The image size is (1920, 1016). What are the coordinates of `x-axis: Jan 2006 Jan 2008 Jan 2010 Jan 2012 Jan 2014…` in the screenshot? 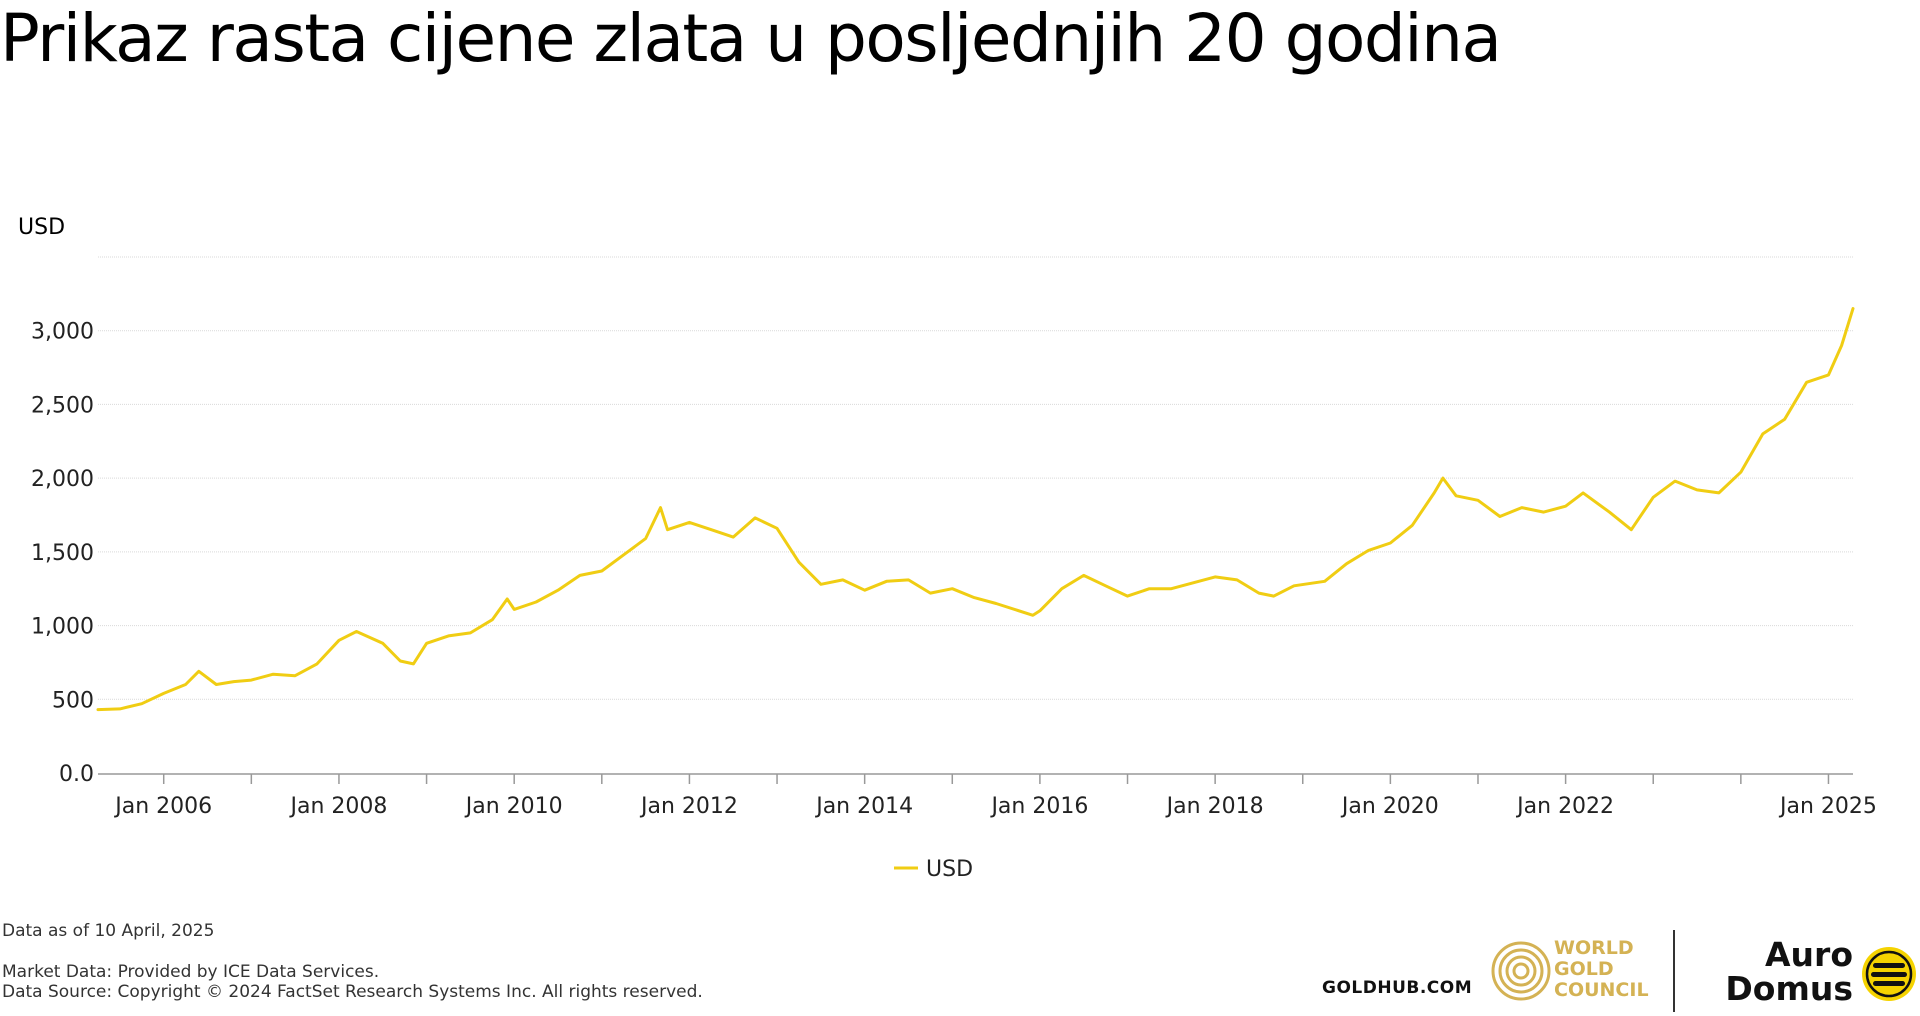 It's located at (987, 796).